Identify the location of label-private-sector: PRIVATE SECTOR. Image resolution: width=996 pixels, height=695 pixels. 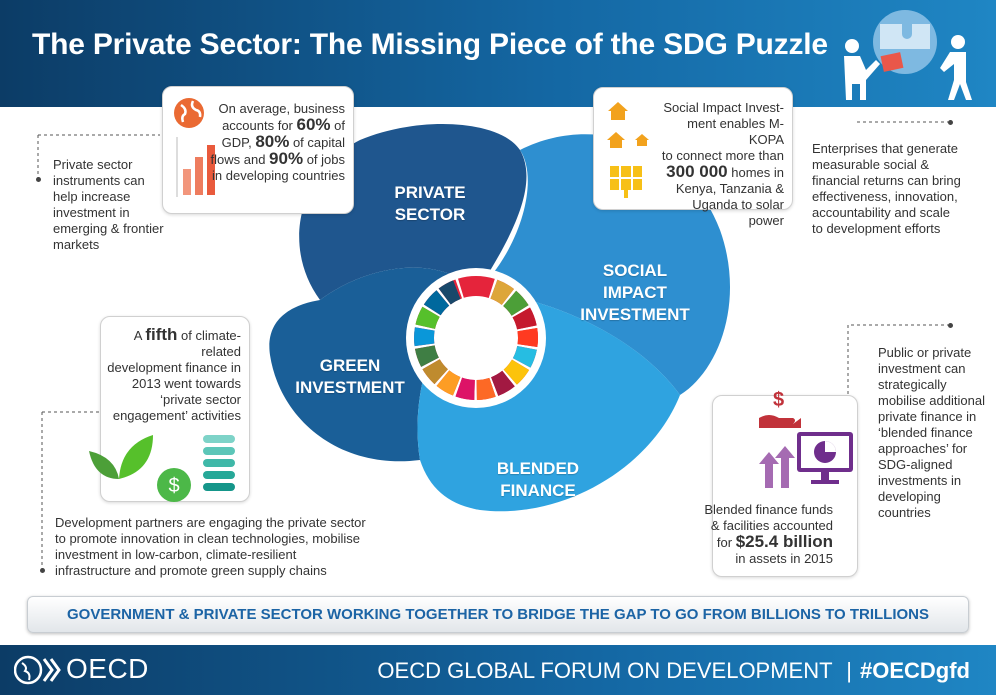
(430, 203).